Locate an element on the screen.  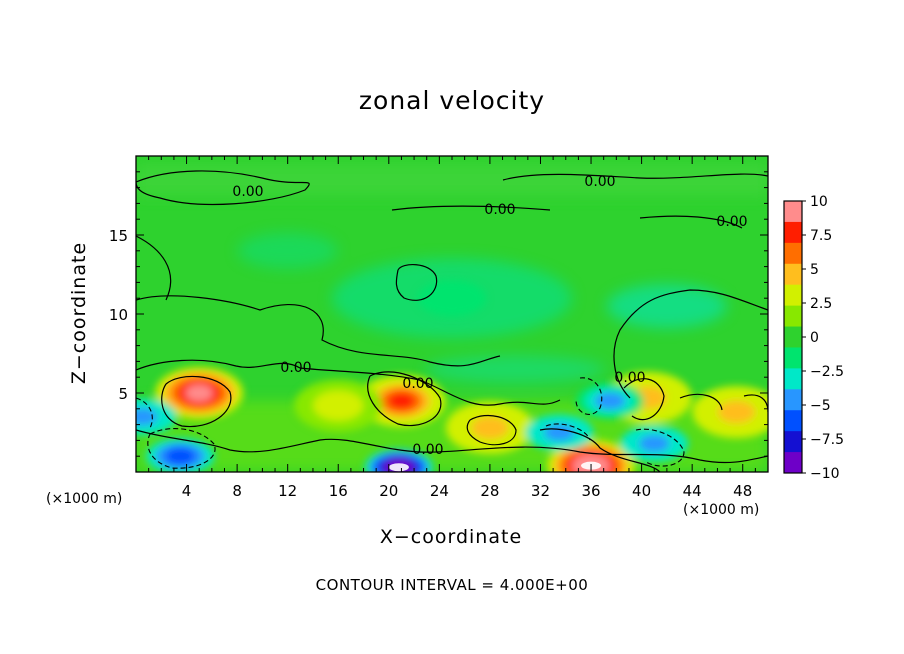
shade-band is located at coordinates (452, 179).